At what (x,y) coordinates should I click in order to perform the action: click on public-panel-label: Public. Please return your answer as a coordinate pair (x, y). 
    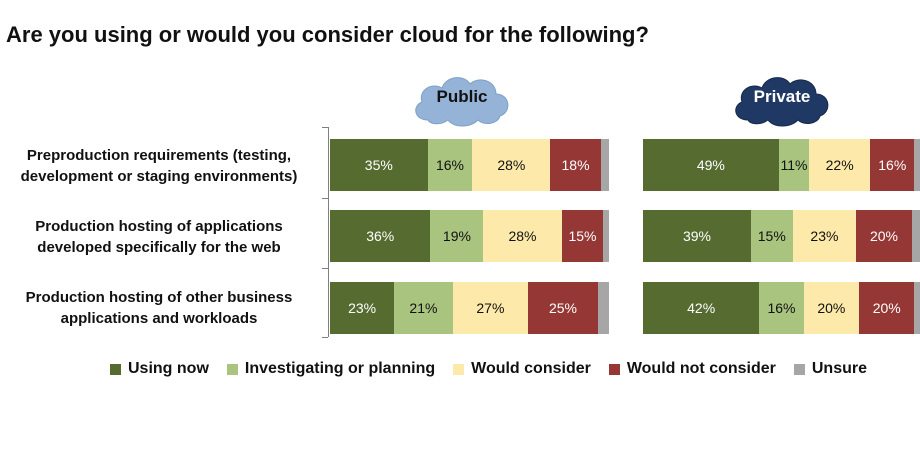
    Looking at the image, I should click on (462, 96).